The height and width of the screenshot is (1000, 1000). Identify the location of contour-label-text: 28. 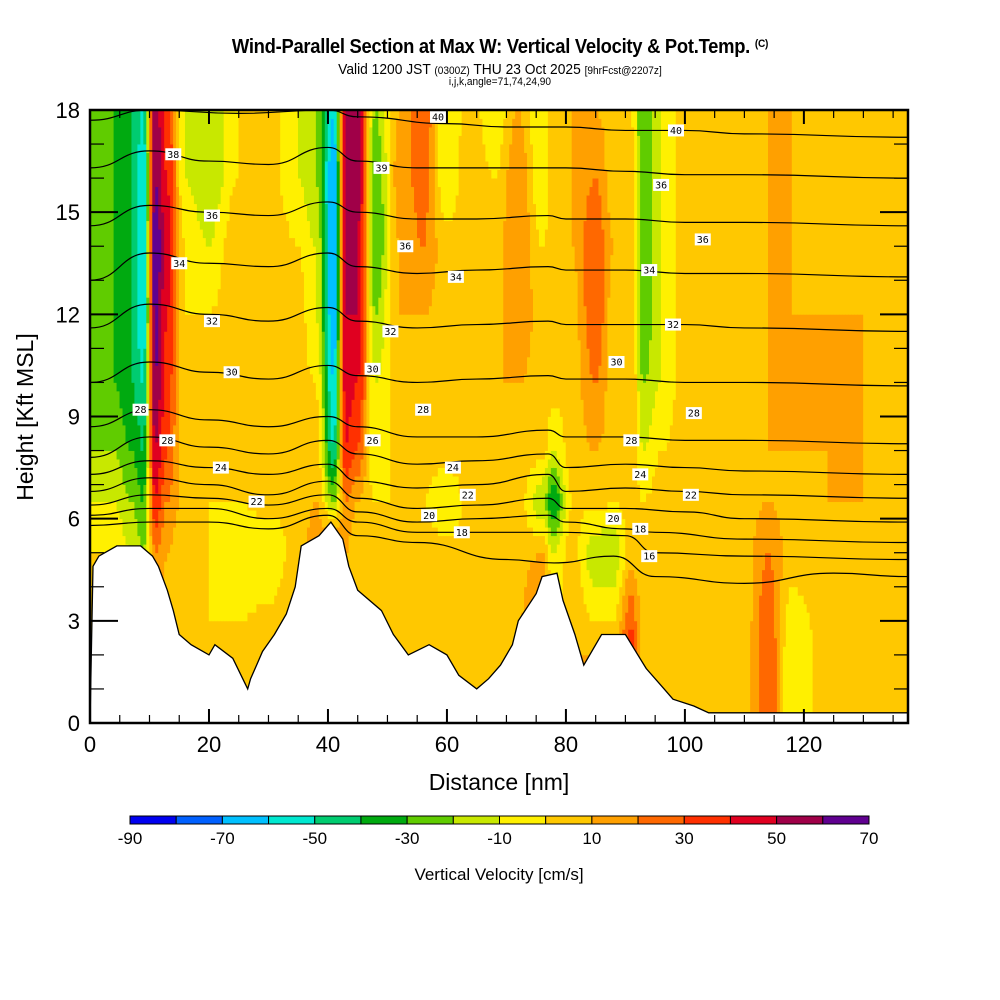
(141, 410).